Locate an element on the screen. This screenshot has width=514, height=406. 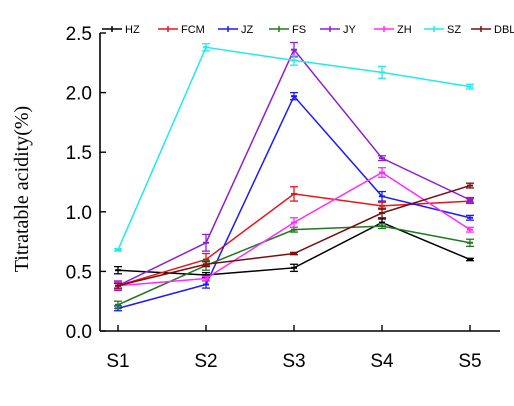
x-tick-label: S4 is located at coordinates (382, 361).